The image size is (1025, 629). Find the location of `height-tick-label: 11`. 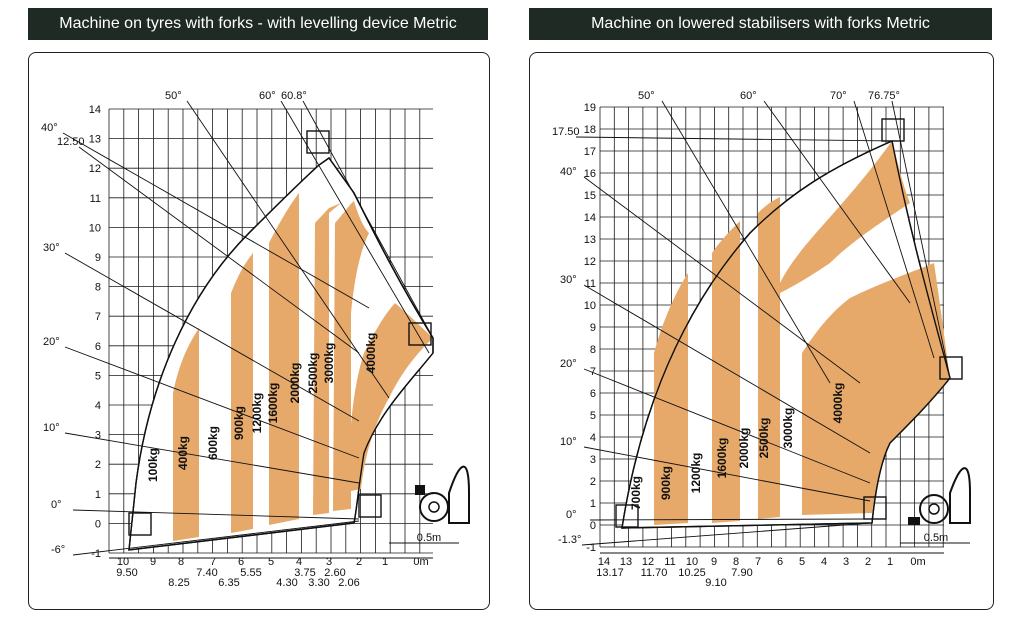

height-tick-label: 11 is located at coordinates (590, 284).